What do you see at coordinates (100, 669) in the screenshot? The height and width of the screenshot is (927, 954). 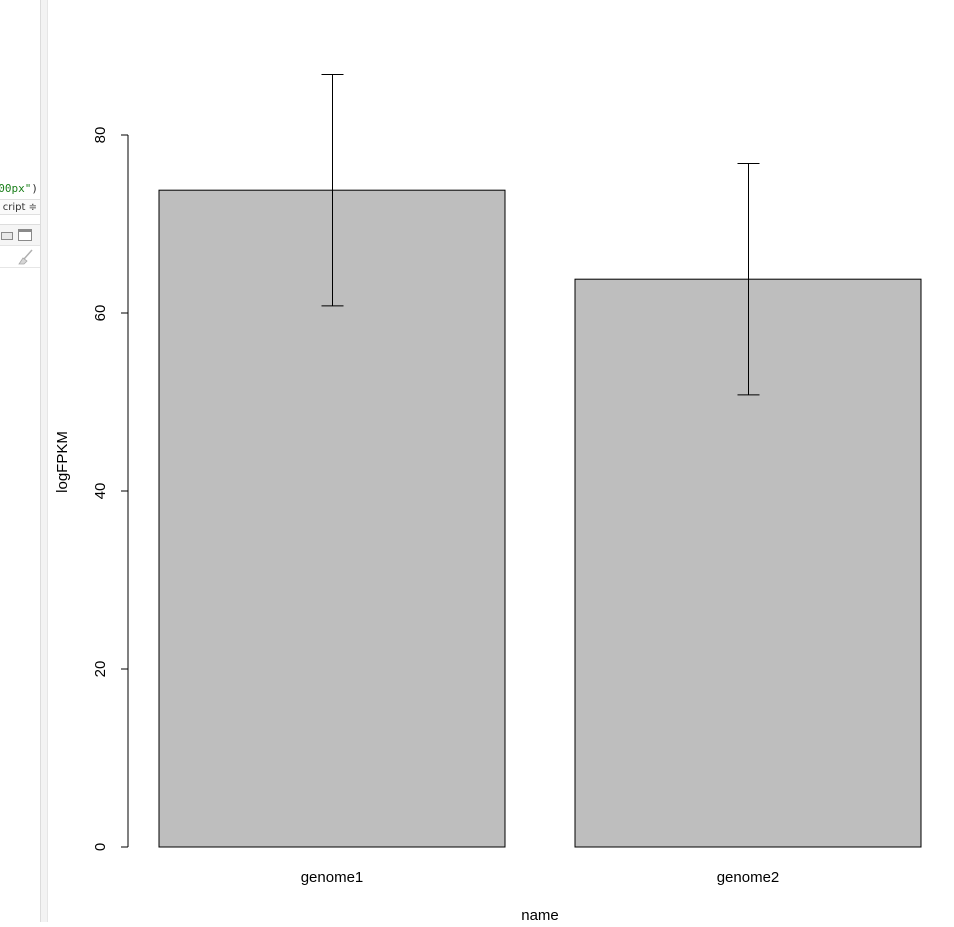 I see `y-tick-label: 20` at bounding box center [100, 669].